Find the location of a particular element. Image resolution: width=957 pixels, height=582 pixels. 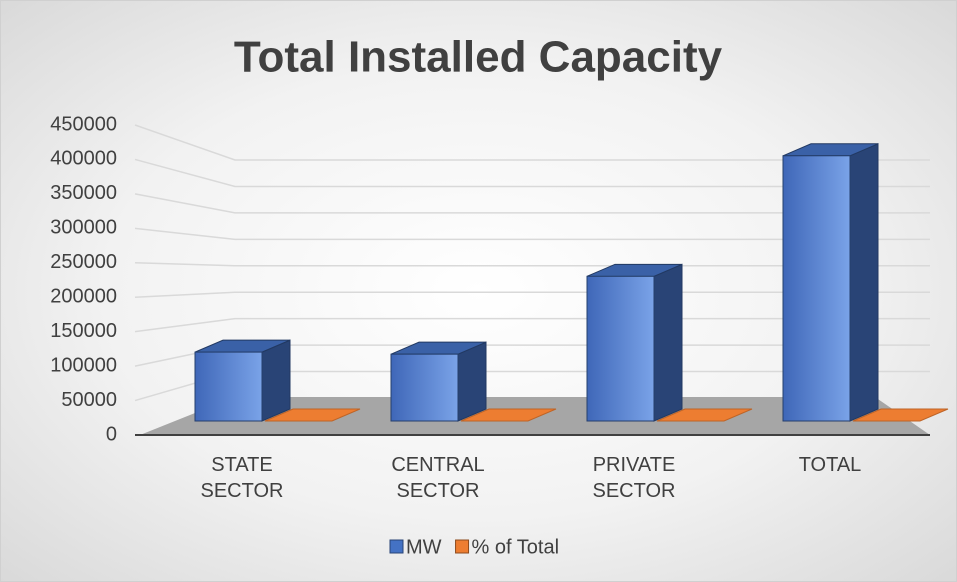

chart-title: Total Installed Capacity is located at coordinates (478, 57).